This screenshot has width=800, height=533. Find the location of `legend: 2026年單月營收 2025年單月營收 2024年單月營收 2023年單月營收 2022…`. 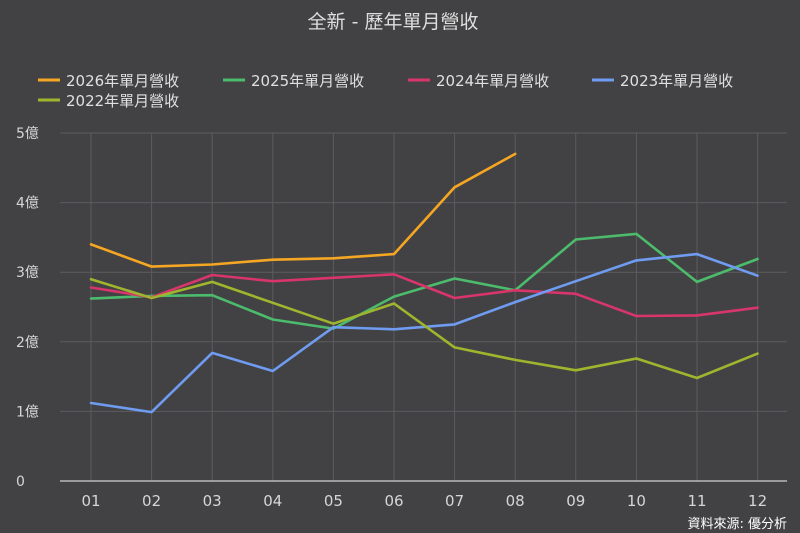

legend: 2026年單月營收 2025年單月營收 2024年單月營收 2023年單月營收 2022… is located at coordinates (385, 91).